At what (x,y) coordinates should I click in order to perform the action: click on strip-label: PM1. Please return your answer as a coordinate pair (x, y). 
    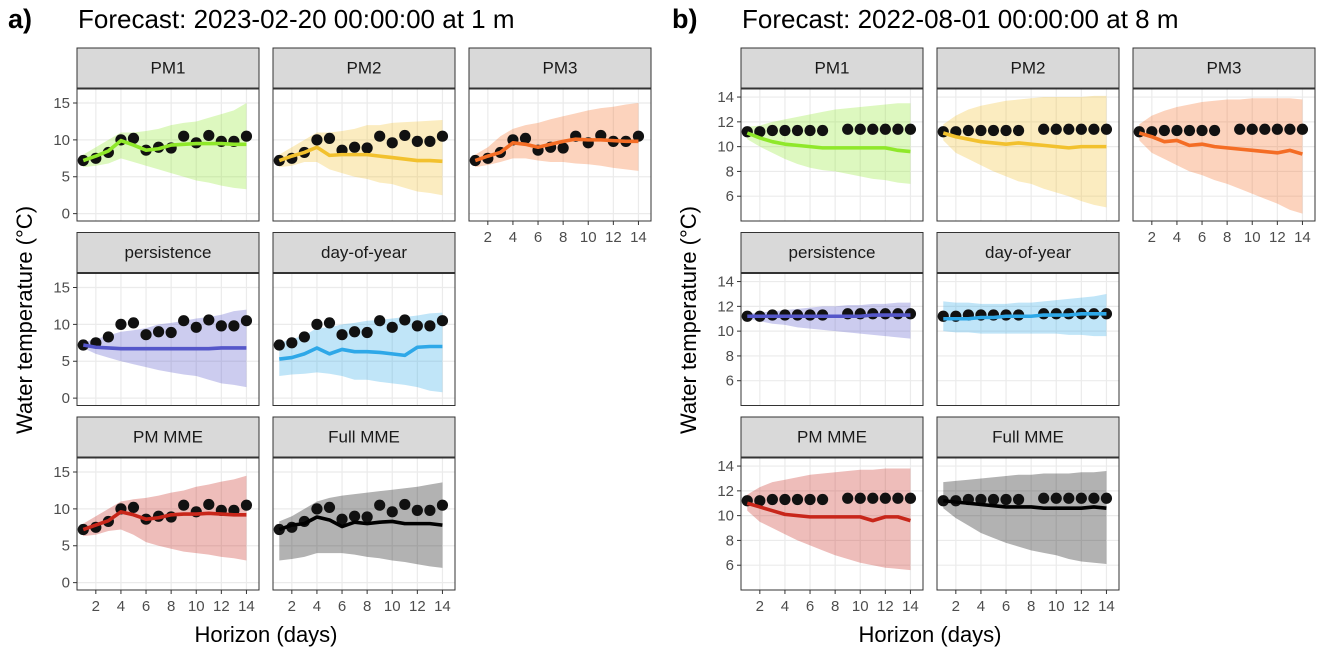
    Looking at the image, I should click on (168, 67).